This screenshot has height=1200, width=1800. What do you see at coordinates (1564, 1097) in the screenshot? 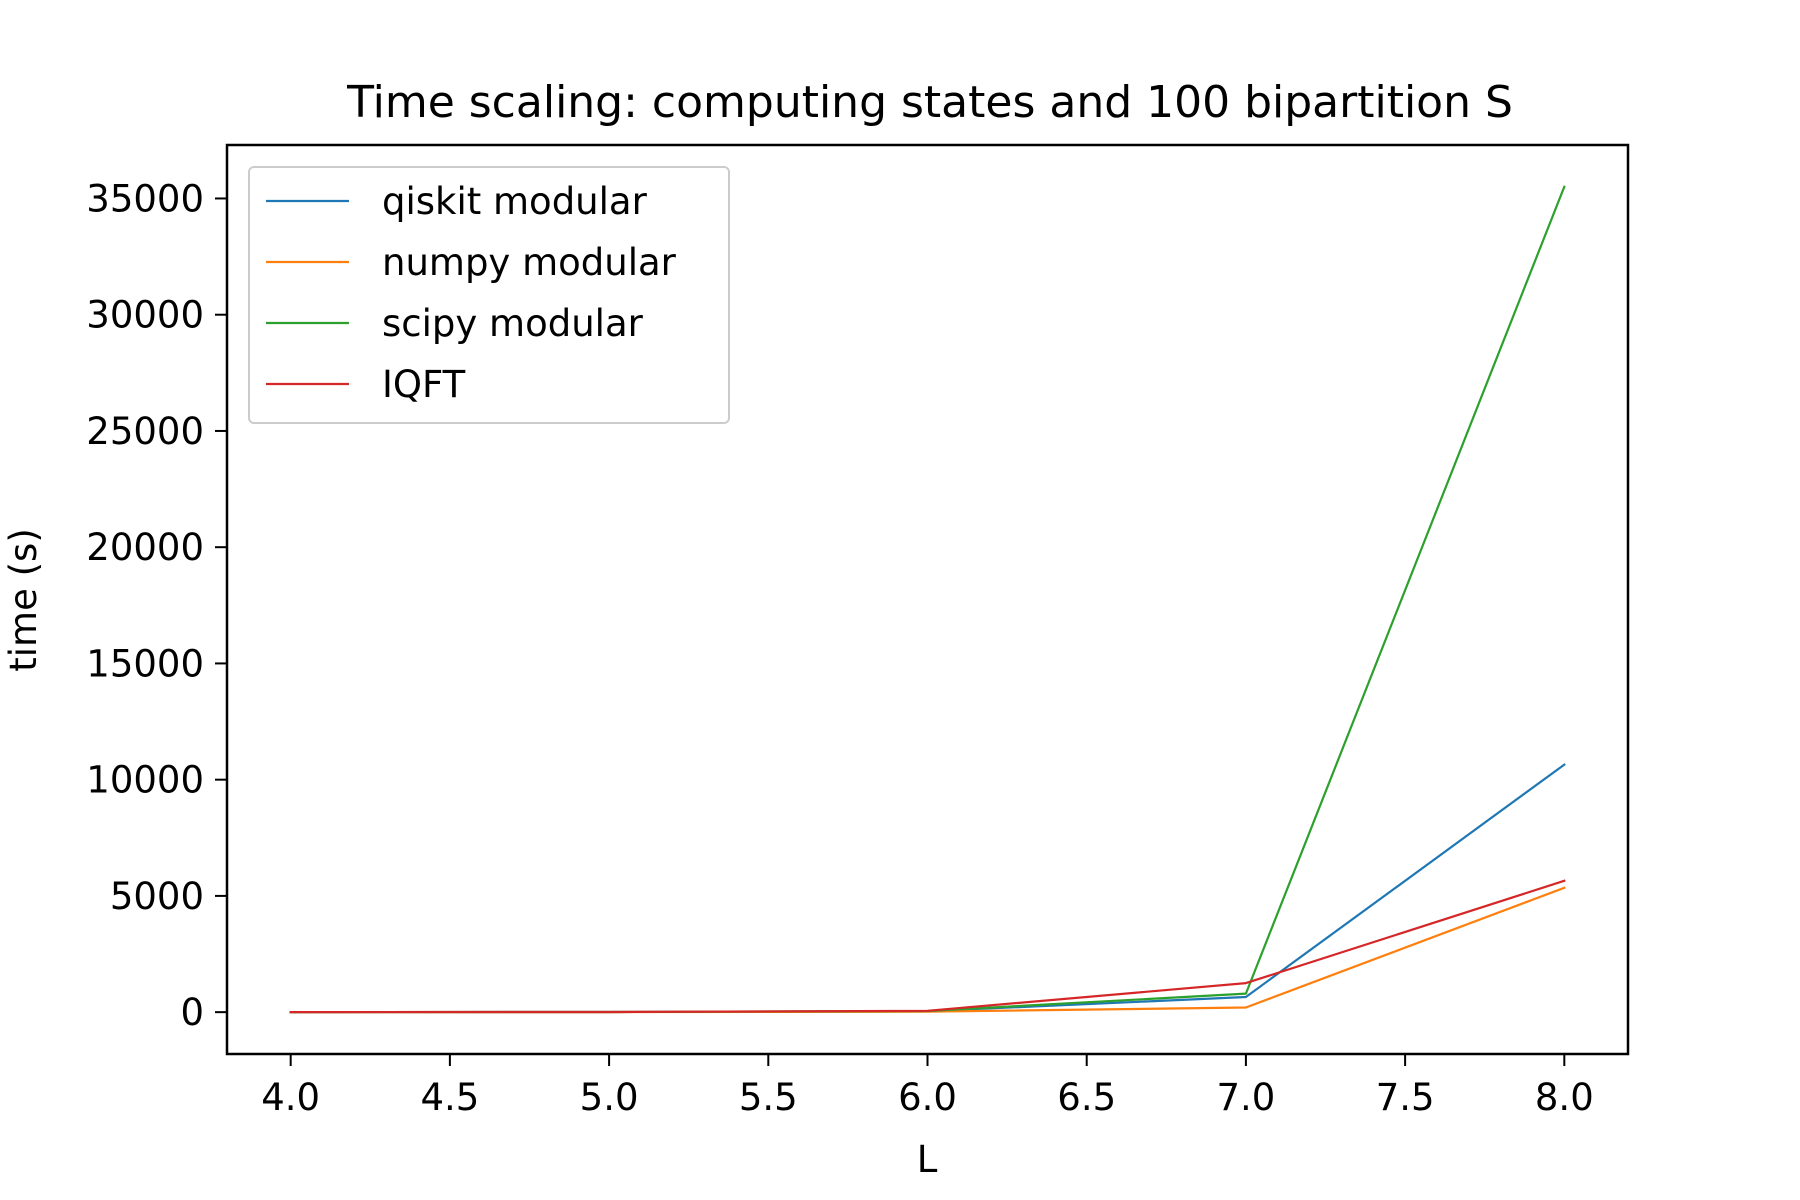
I see `x-tick-label: 8.0` at bounding box center [1564, 1097].